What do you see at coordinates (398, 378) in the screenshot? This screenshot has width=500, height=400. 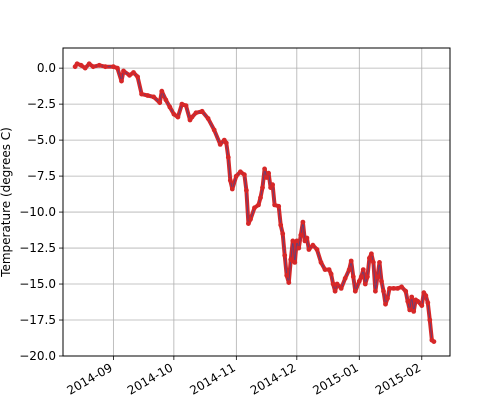 I see `x-tick-label: 2015-02` at bounding box center [398, 378].